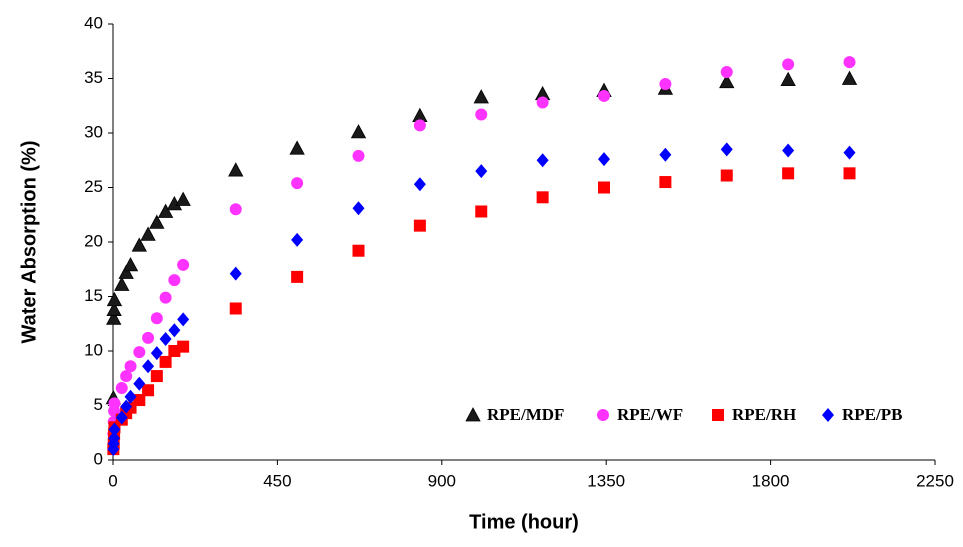 This screenshot has width=963, height=547. What do you see at coordinates (771, 480) in the screenshot?
I see `x-tick-label: 1800` at bounding box center [771, 480].